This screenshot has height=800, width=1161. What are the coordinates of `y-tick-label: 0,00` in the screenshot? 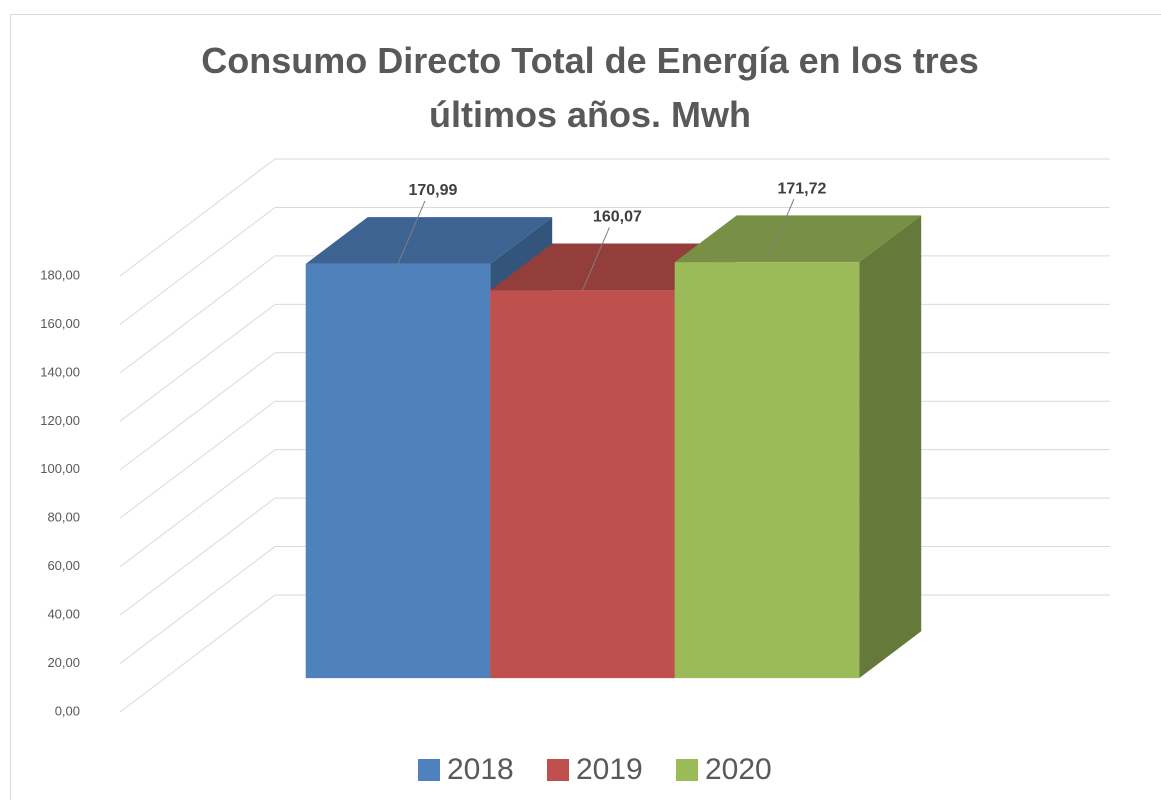 It's located at (67, 710).